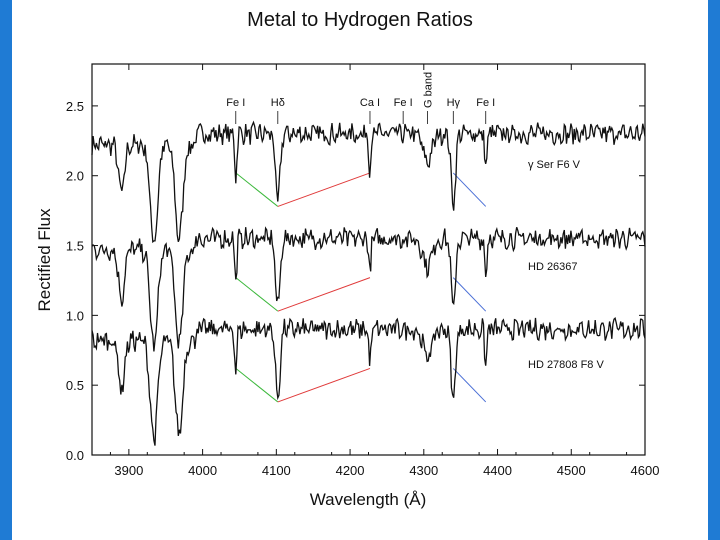  I want to click on x-tick-label: 4100, so click(276, 470).